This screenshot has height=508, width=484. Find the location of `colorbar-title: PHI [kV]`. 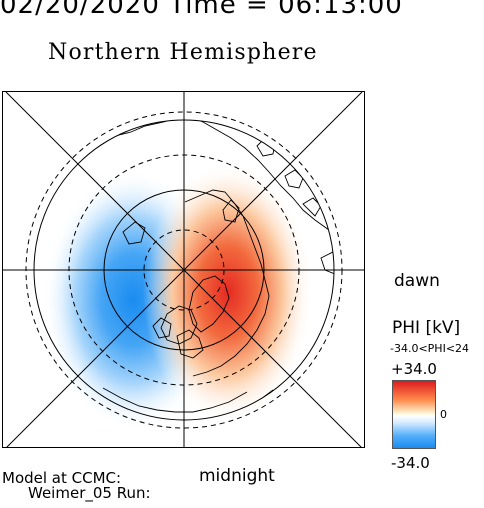

colorbar-title: PHI [kV] is located at coordinates (426, 328).